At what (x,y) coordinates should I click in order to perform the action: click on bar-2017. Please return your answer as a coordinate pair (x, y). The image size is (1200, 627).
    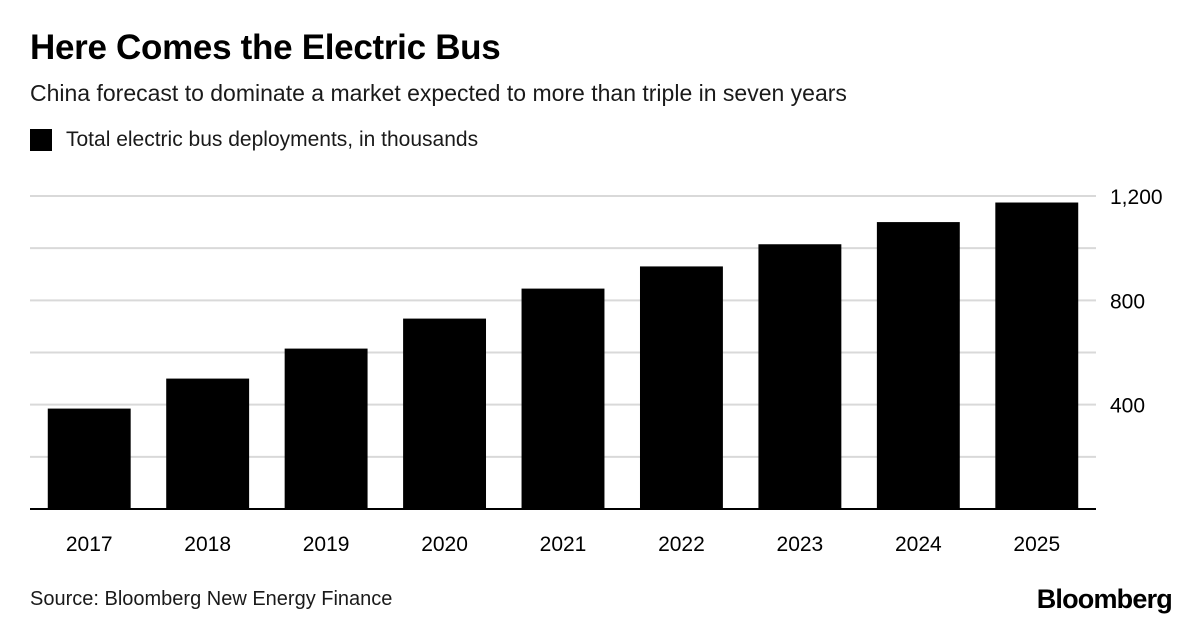
    Looking at the image, I should click on (89, 458).